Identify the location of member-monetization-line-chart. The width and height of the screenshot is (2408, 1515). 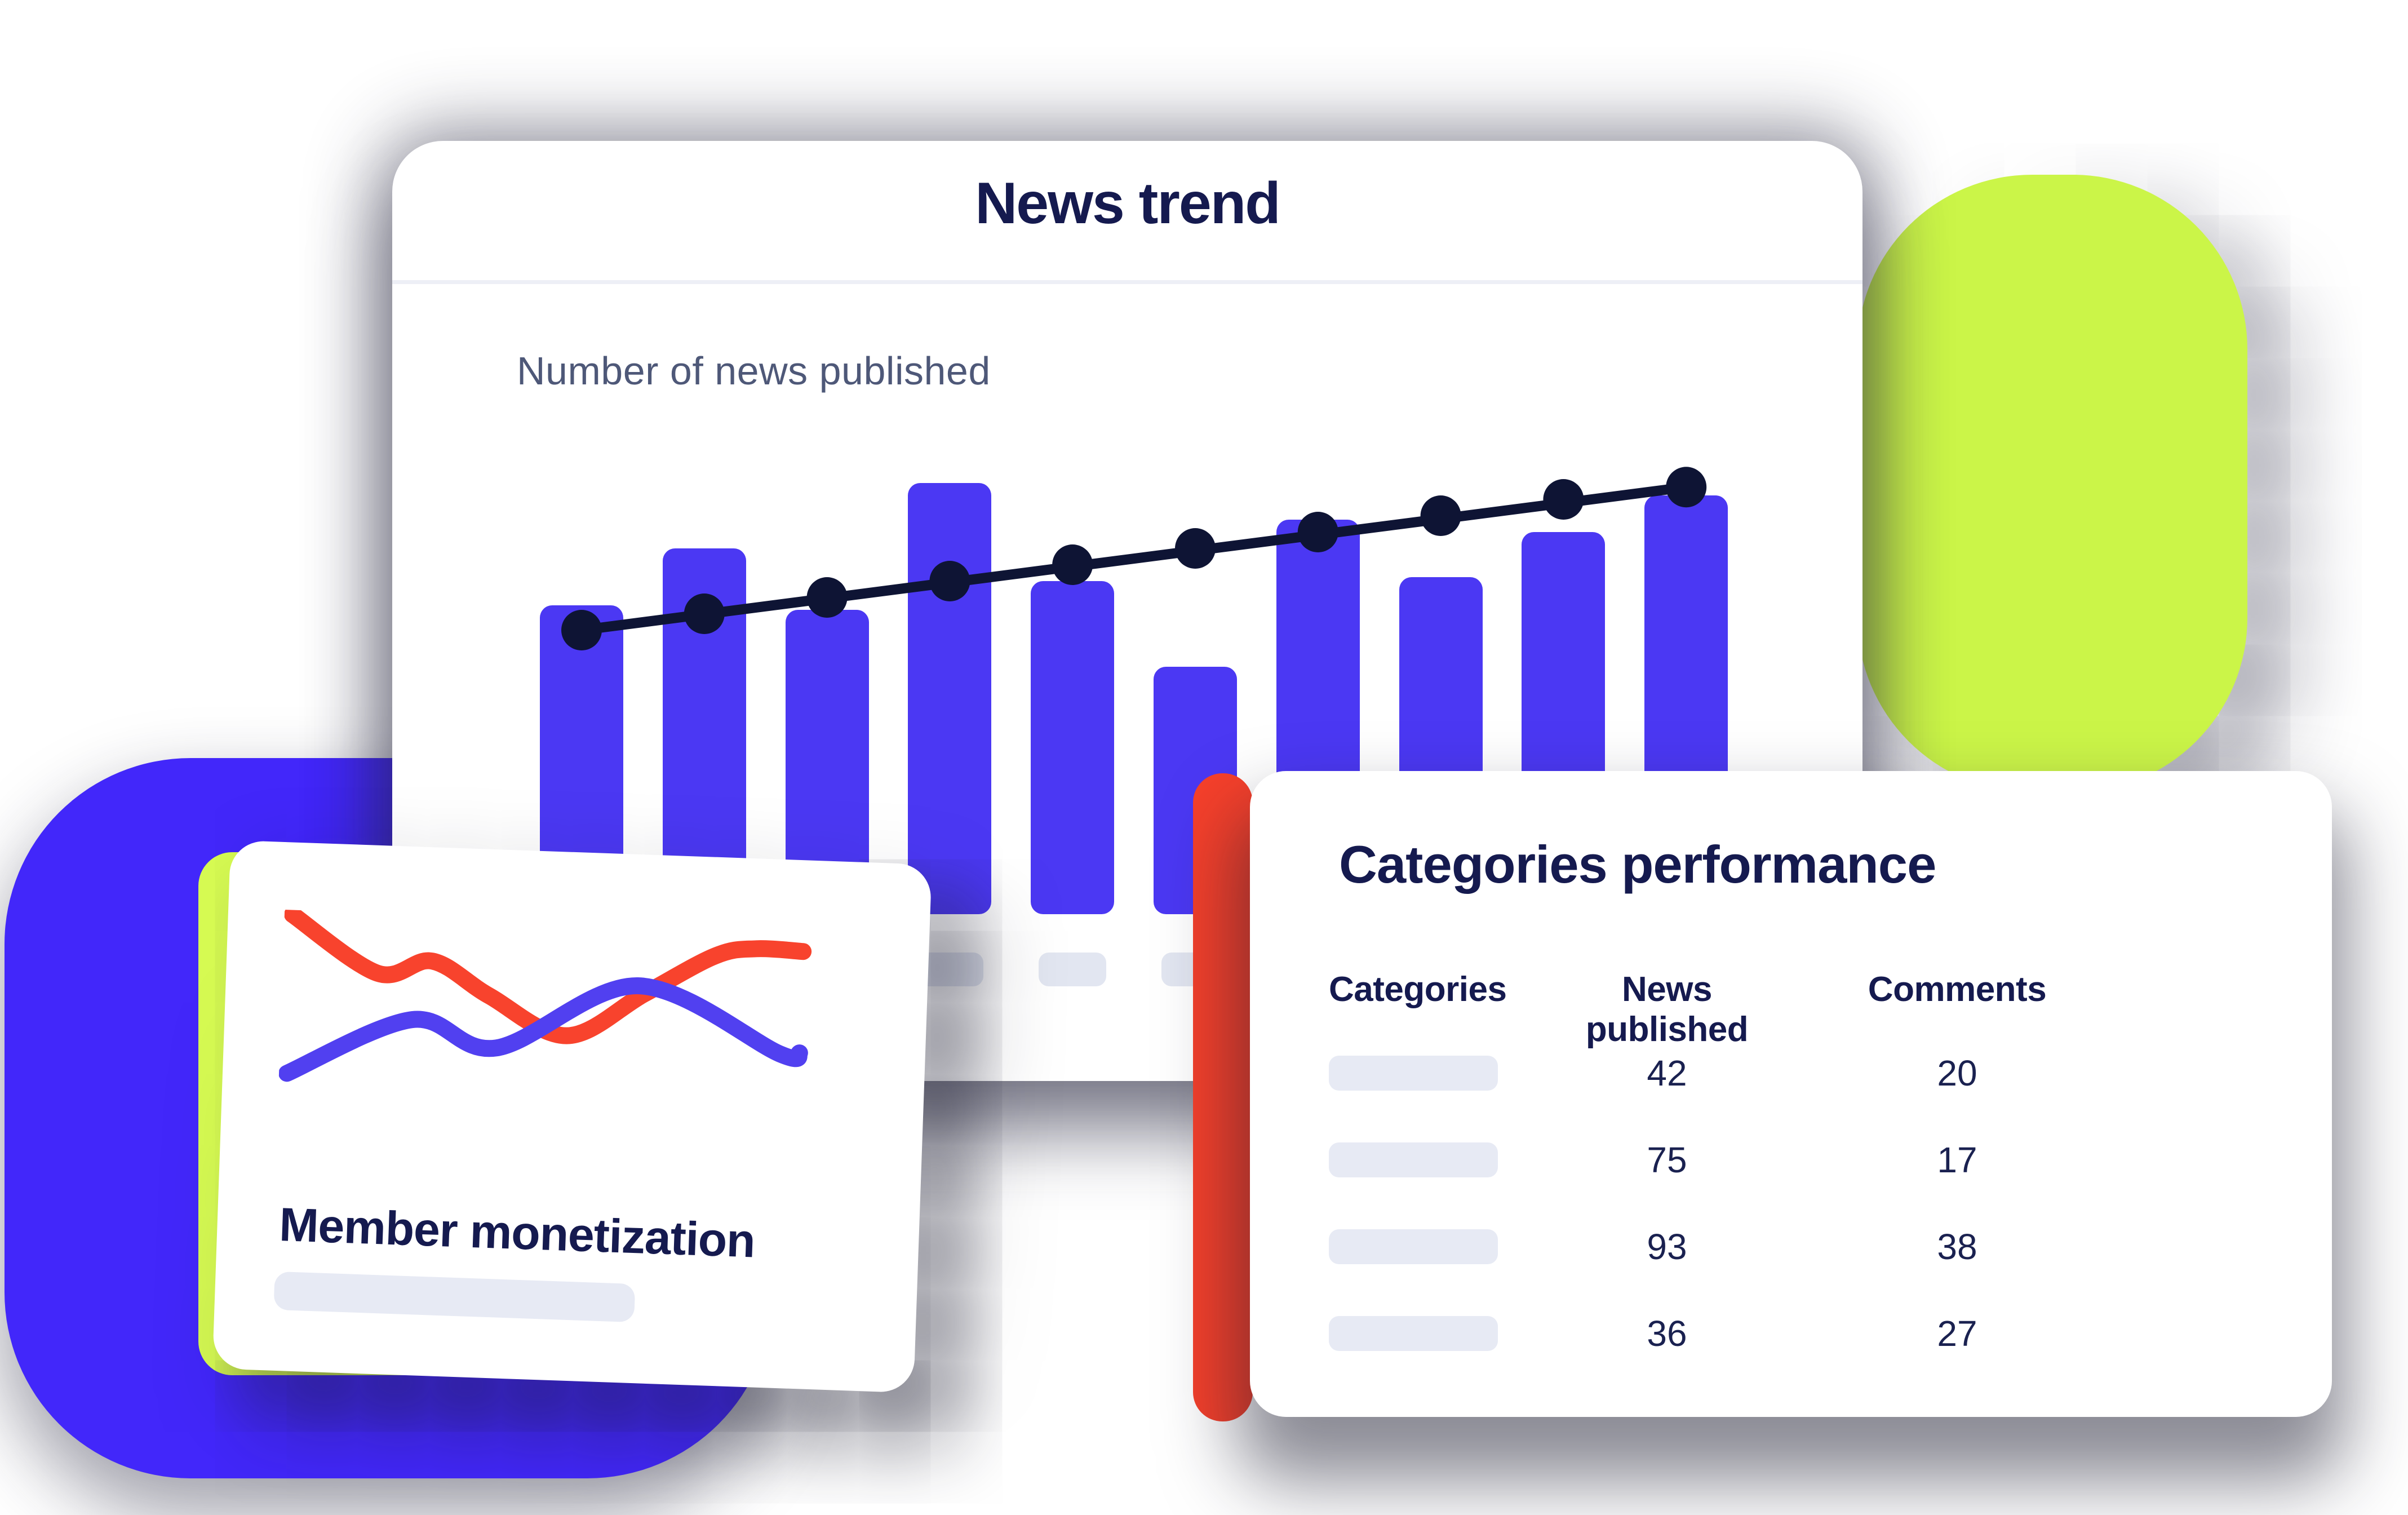
(545, 996).